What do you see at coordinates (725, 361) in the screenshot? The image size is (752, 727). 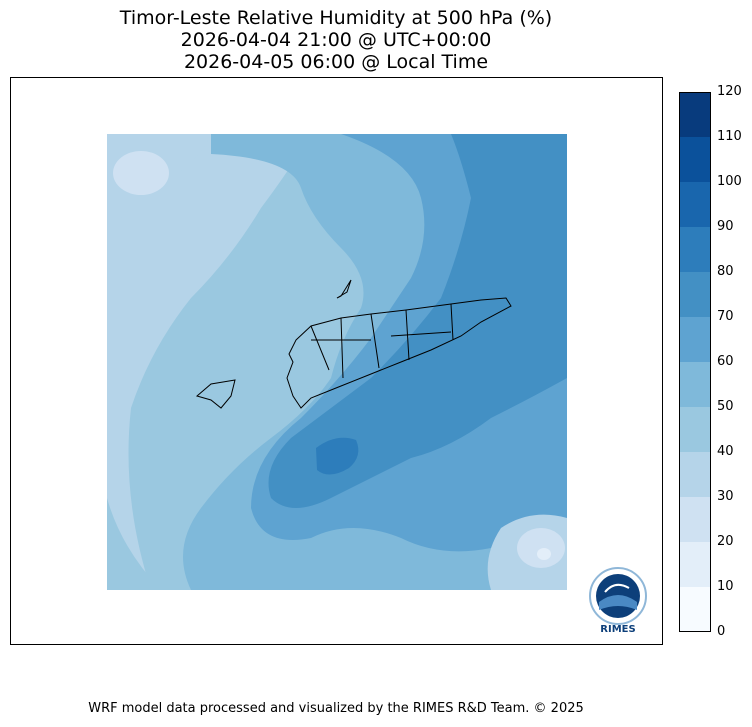 I see `colorbar-tick-label: 60` at bounding box center [725, 361].